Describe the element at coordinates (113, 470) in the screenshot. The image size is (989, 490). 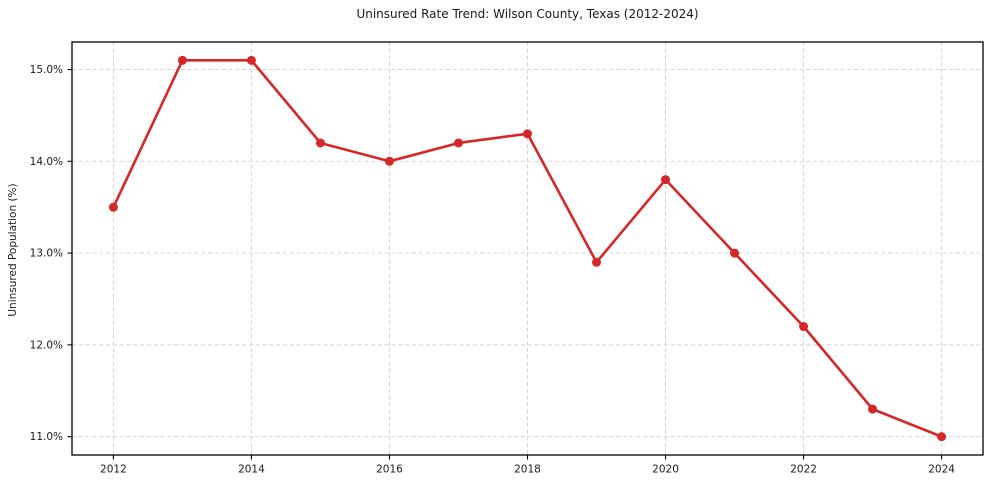
I see `x-tick-label: 2012` at that location.